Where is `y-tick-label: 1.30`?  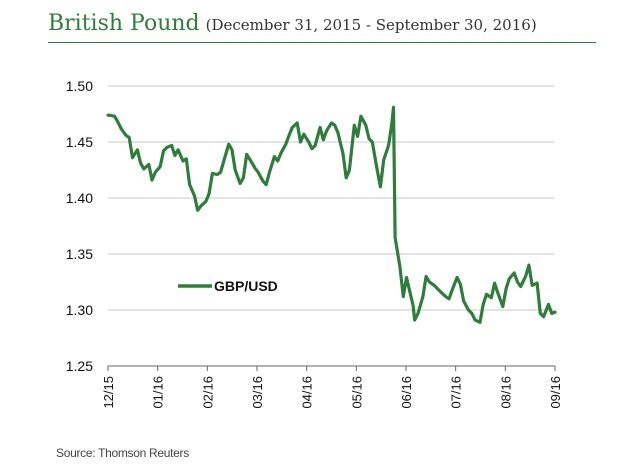
y-tick-label: 1.30 is located at coordinates (79, 310).